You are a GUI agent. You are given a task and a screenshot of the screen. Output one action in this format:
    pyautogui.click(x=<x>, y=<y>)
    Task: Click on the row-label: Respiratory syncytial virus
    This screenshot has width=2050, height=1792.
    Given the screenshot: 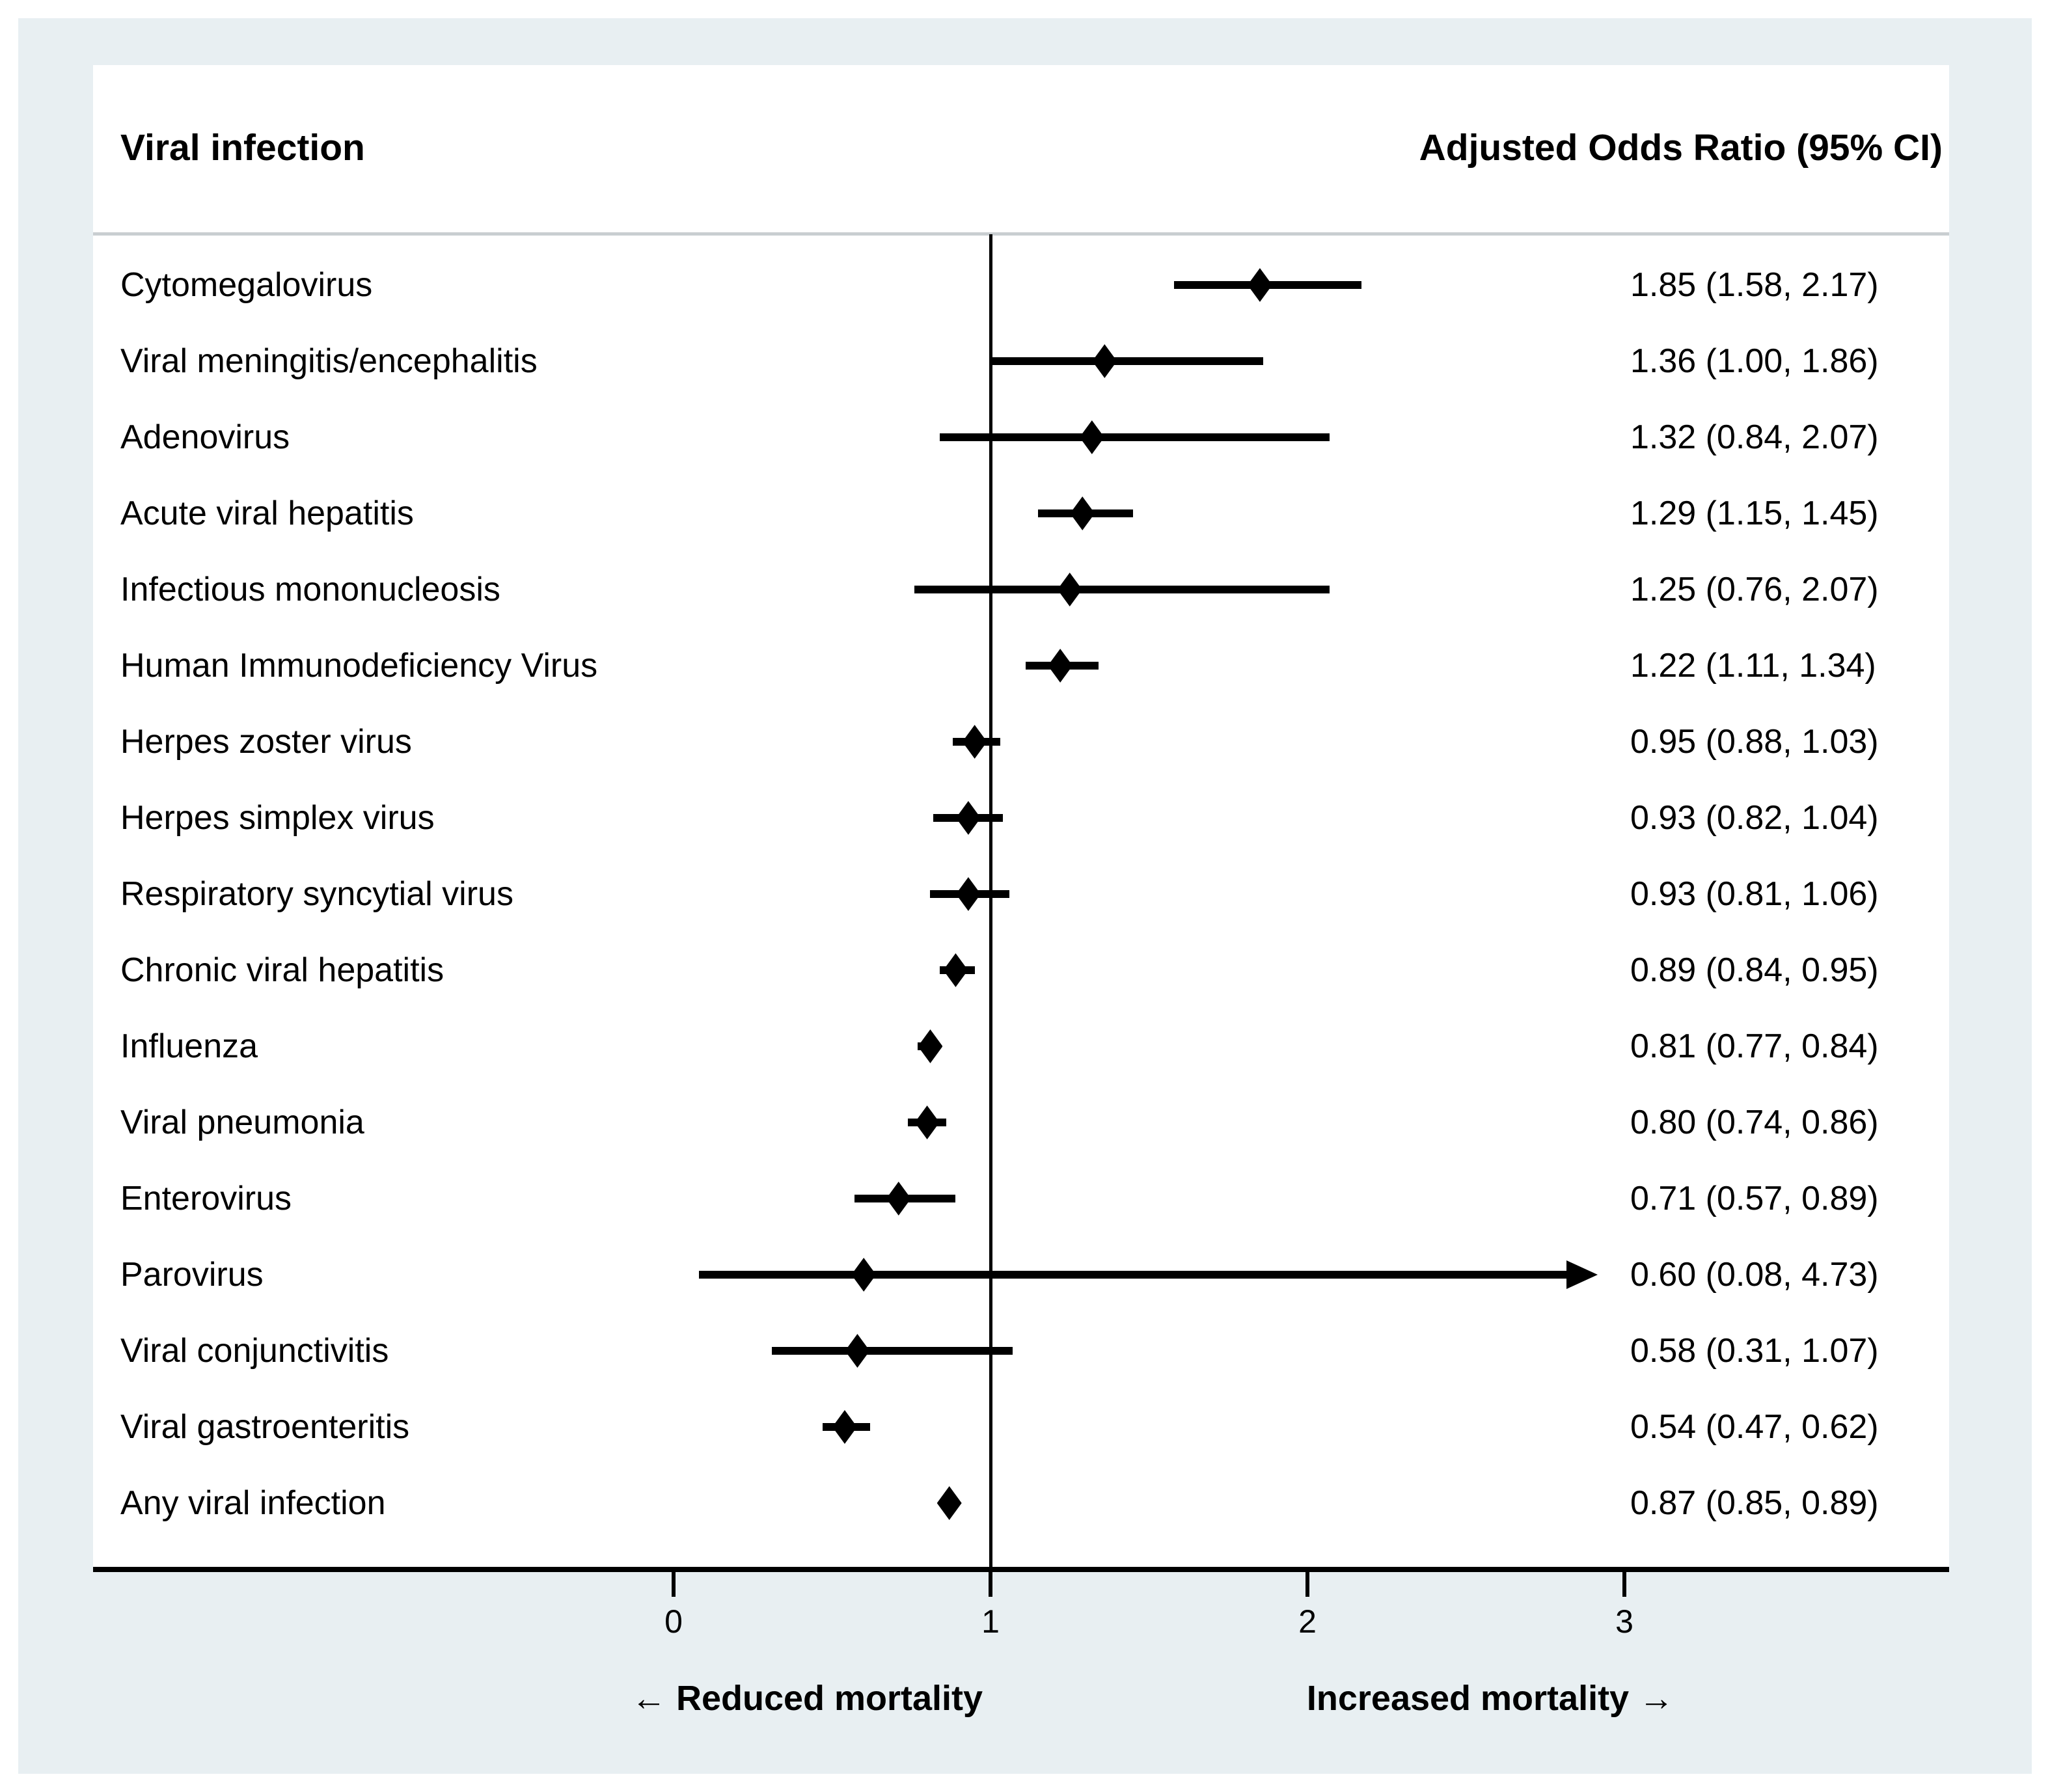 What is the action you would take?
    pyautogui.click(x=316, y=894)
    